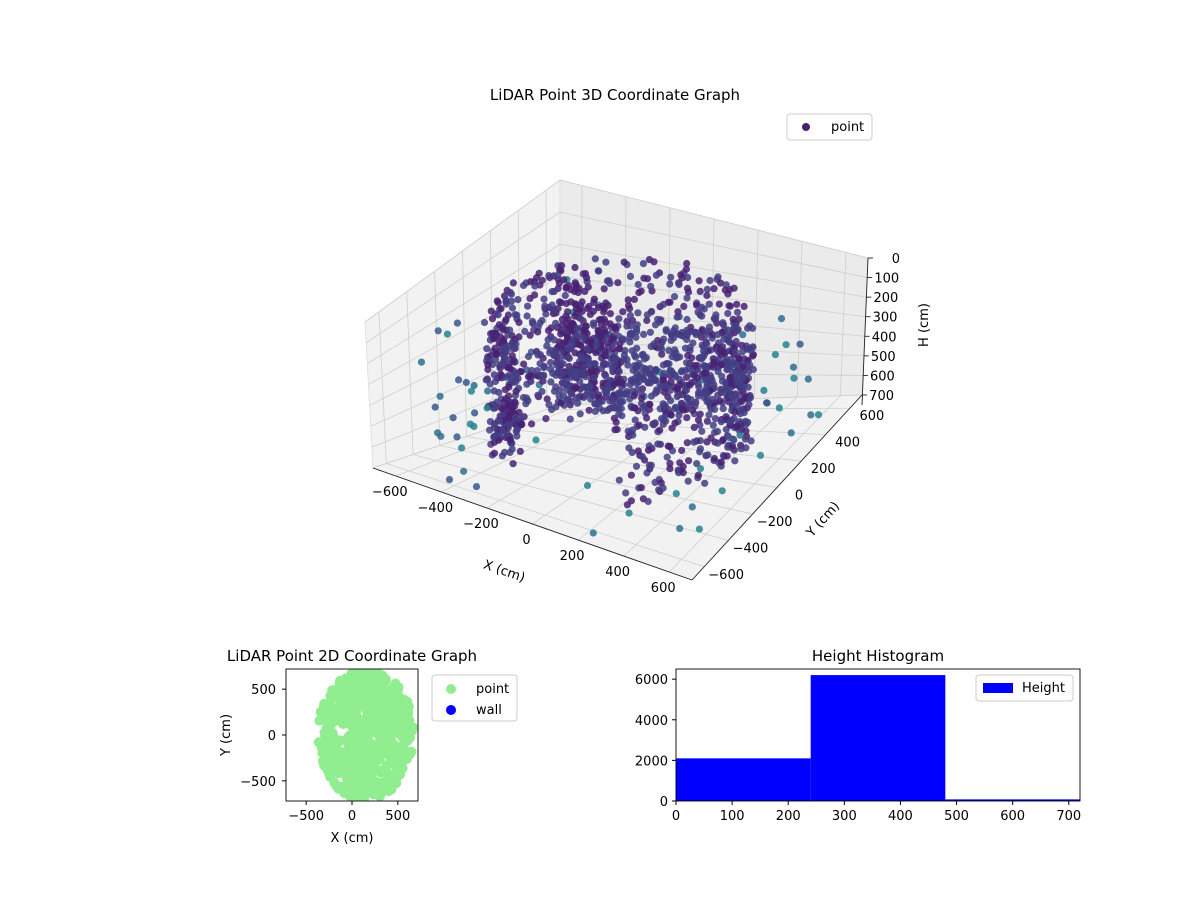 The height and width of the screenshot is (900, 1200). What do you see at coordinates (572, 556) in the screenshot?
I see `x-tick-label-3d: 200` at bounding box center [572, 556].